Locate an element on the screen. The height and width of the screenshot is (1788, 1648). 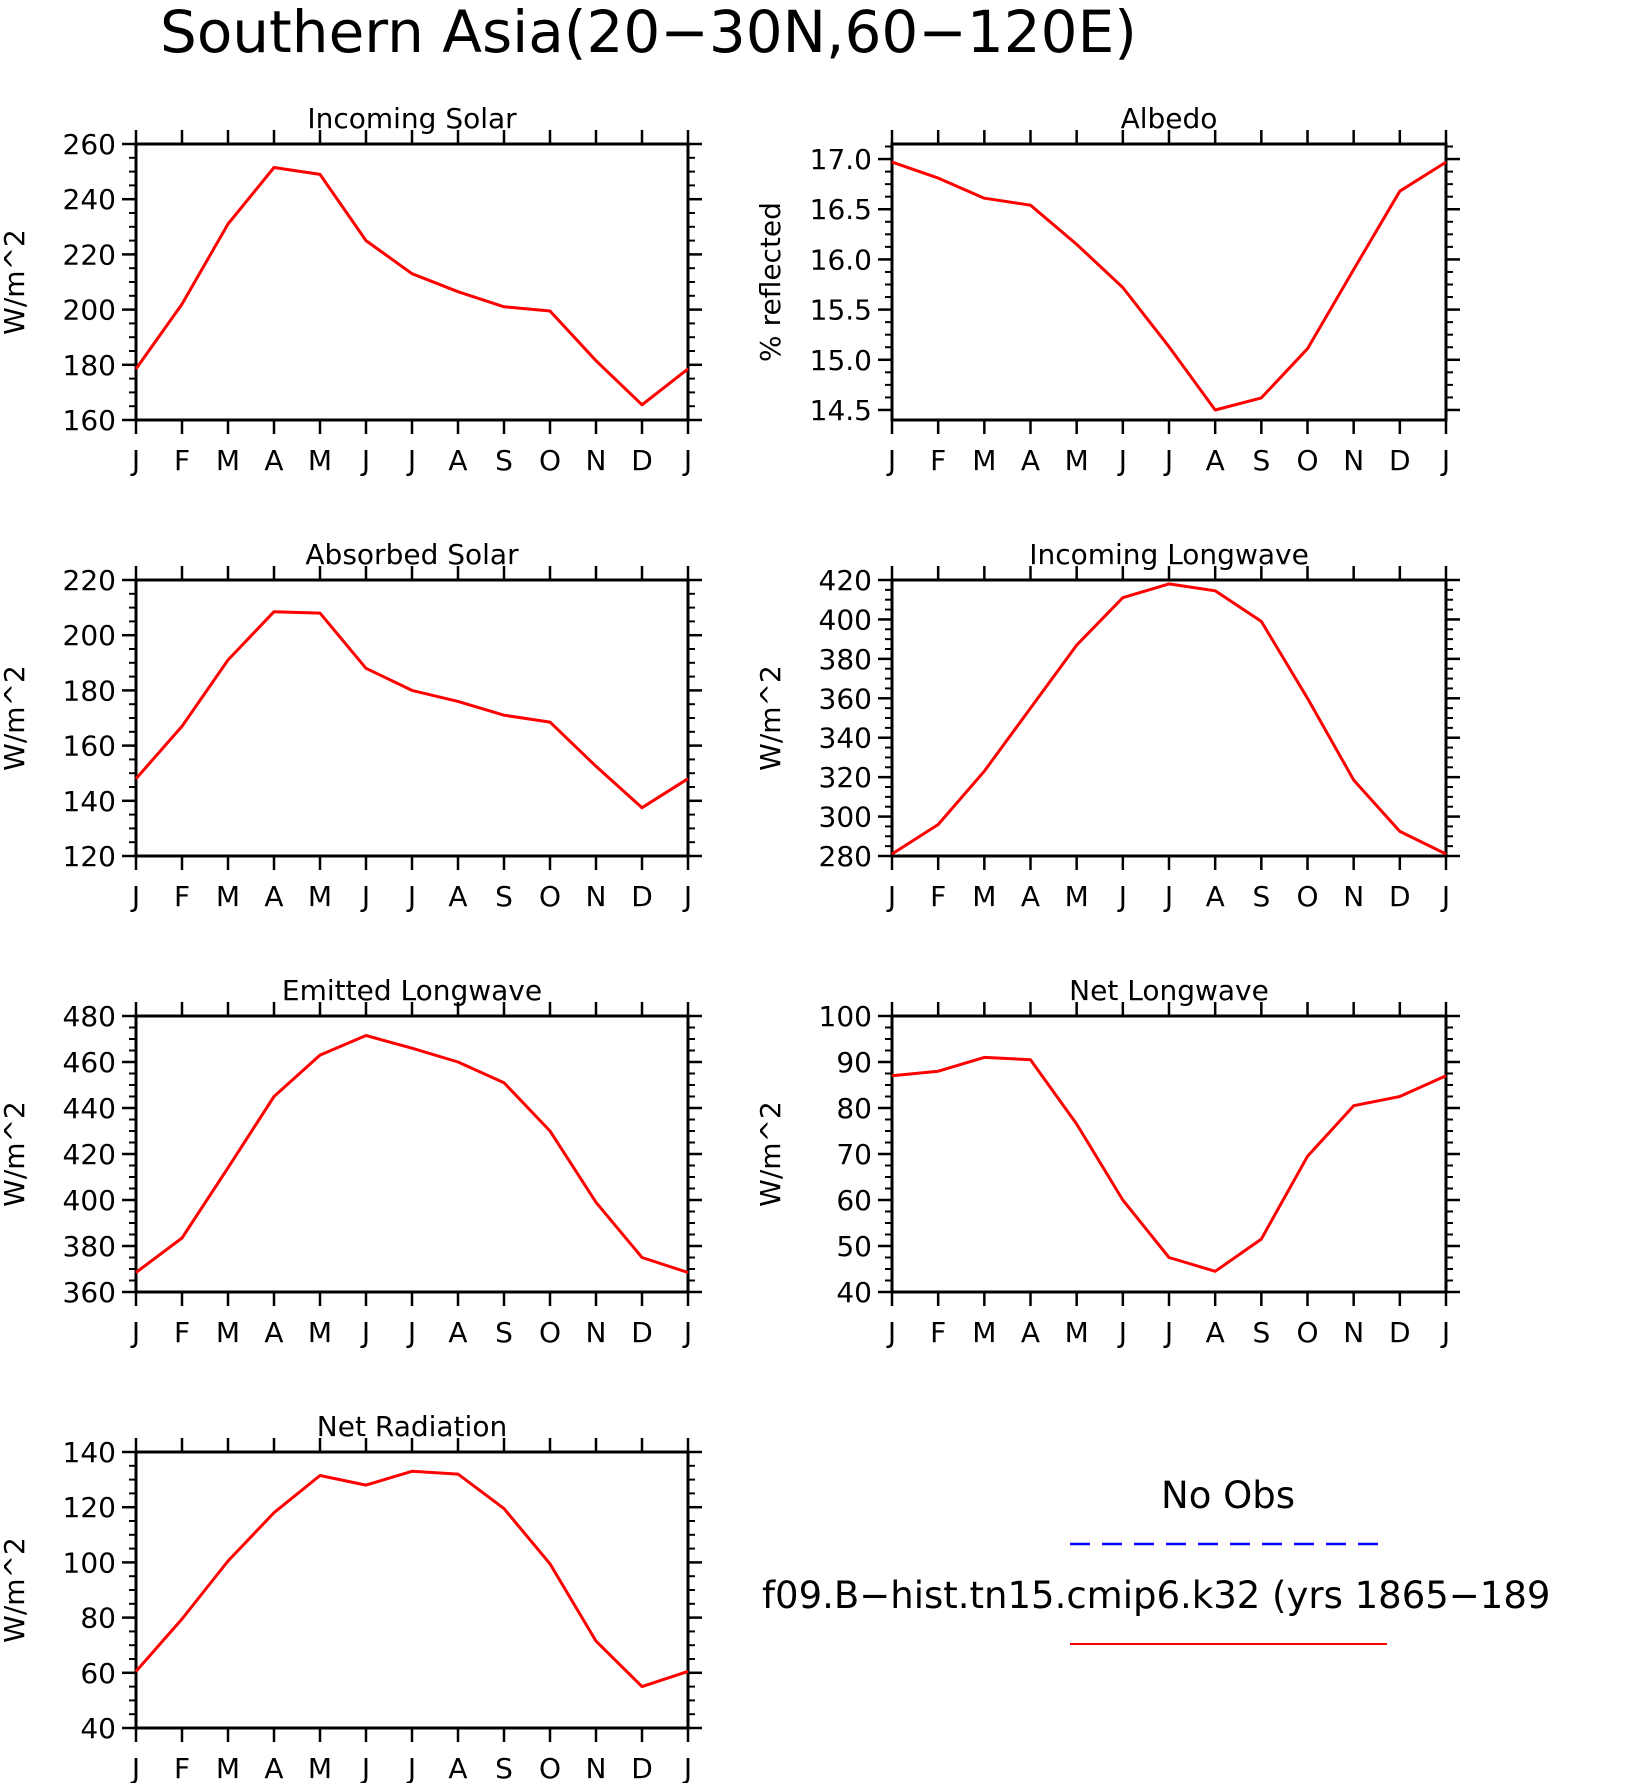
y-tick-label: 16.5 is located at coordinates (841, 209).